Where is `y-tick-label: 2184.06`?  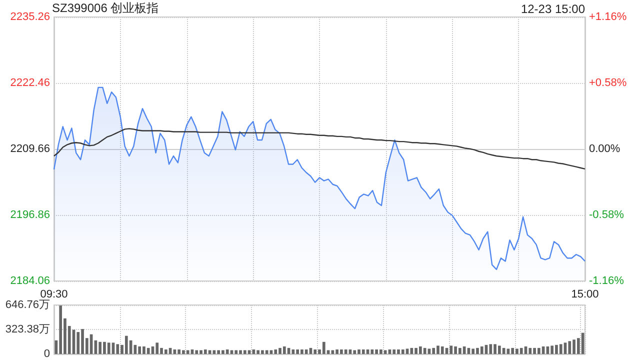
y-tick-label: 2184.06 is located at coordinates (30, 281).